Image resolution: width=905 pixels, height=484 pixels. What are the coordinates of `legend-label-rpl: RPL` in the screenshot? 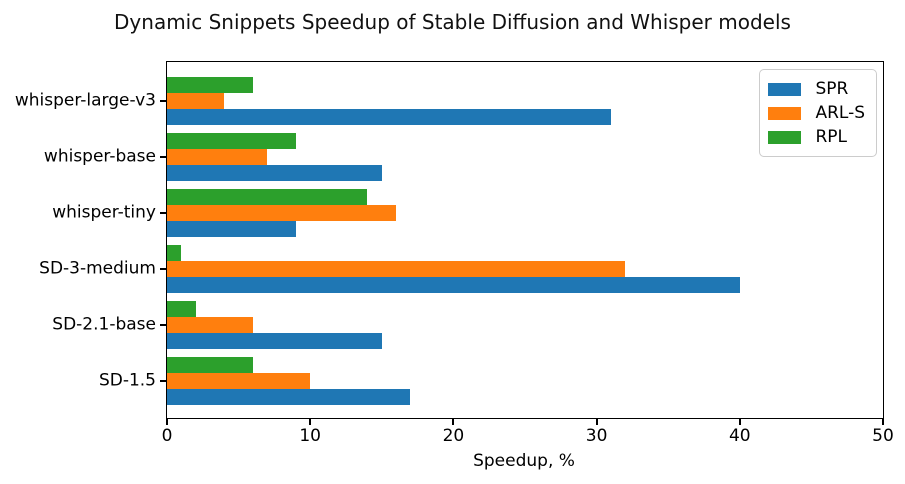 It's located at (831, 137).